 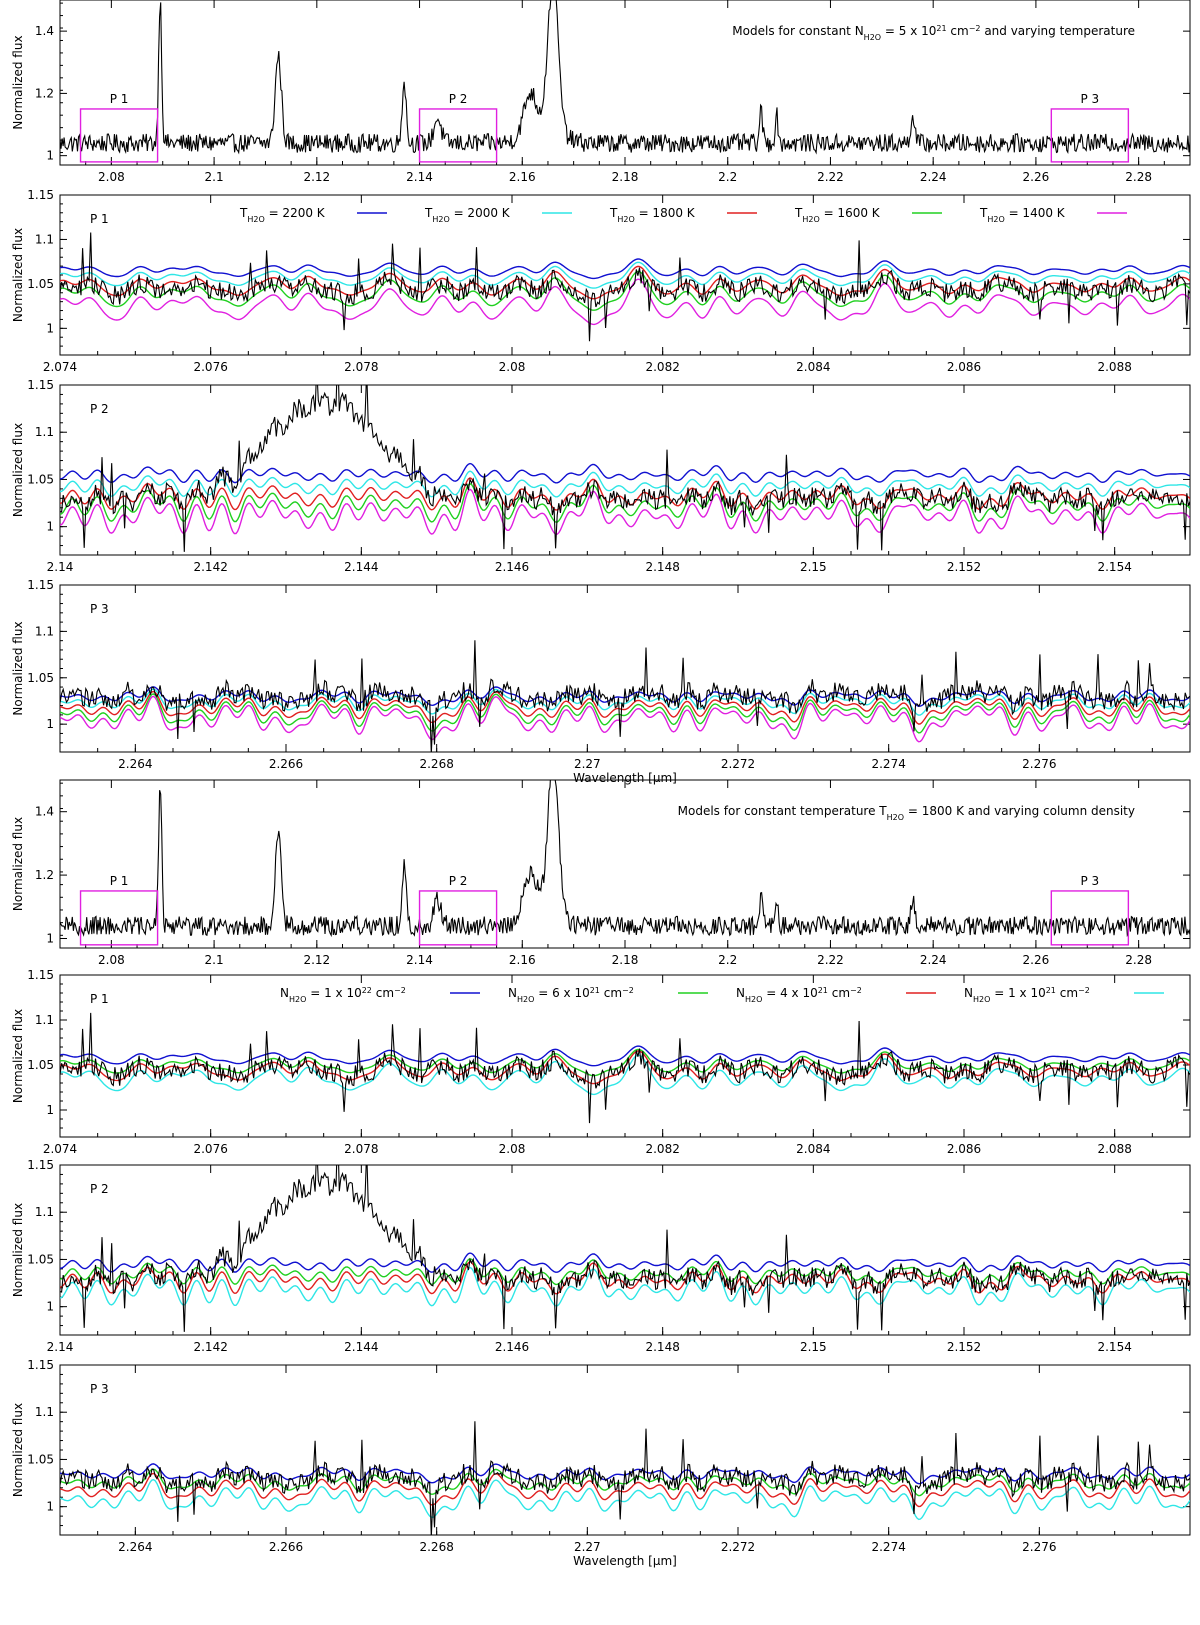 What do you see at coordinates (99, 999) in the screenshot?
I see `panel-label: P 1` at bounding box center [99, 999].